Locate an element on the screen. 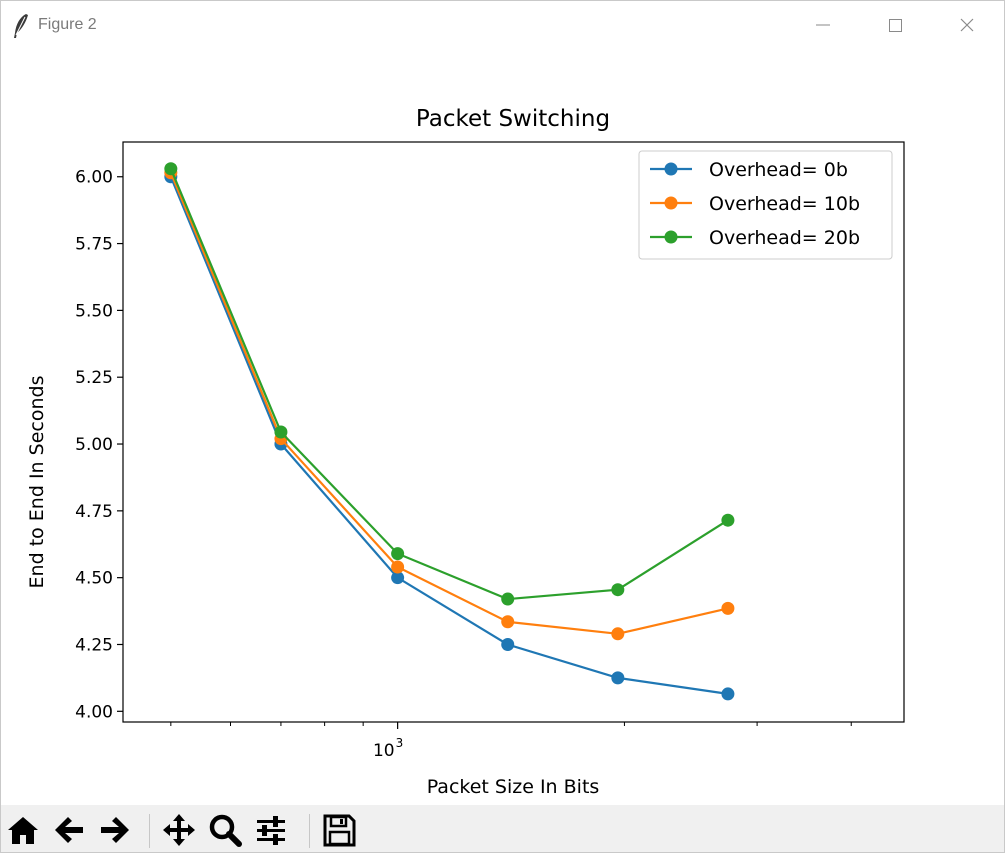 This screenshot has width=1005, height=853. home-button is located at coordinates (23, 830).